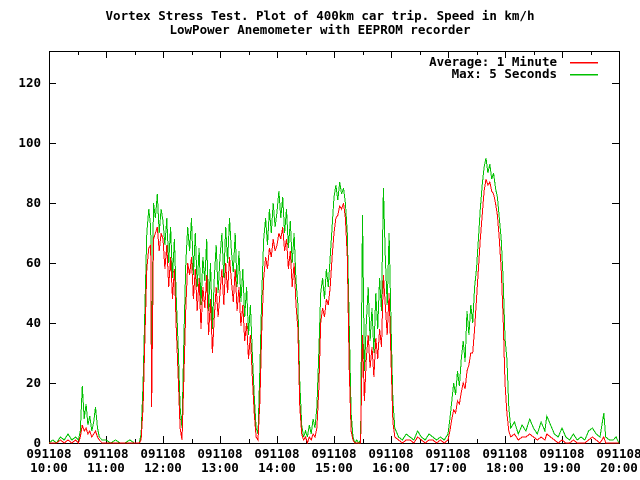 This screenshot has height=480, width=640. What do you see at coordinates (220, 467) in the screenshot?
I see `x-tick-time-label: 13:00` at bounding box center [220, 467].